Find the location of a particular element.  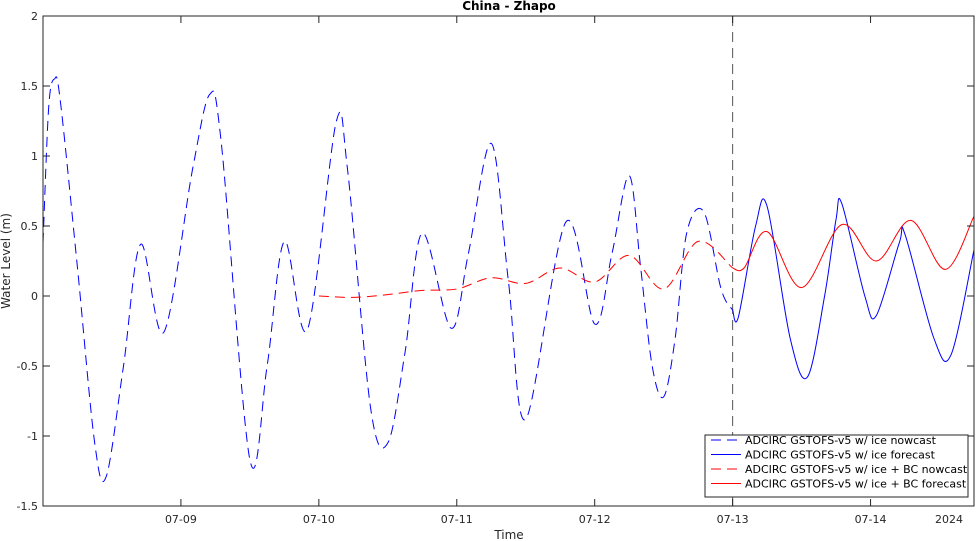

x-tick-label: 07-12 is located at coordinates (595, 519).